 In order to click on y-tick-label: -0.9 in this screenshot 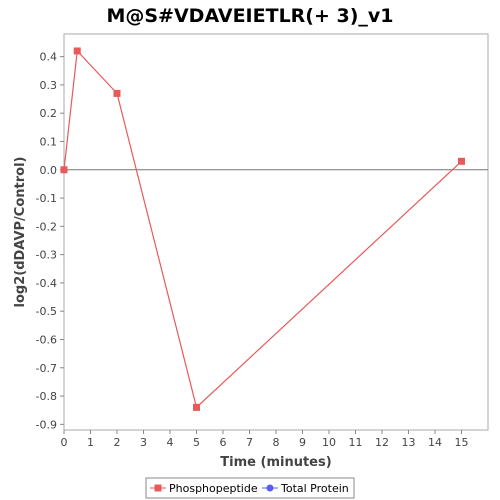, I will do `click(46, 424)`.